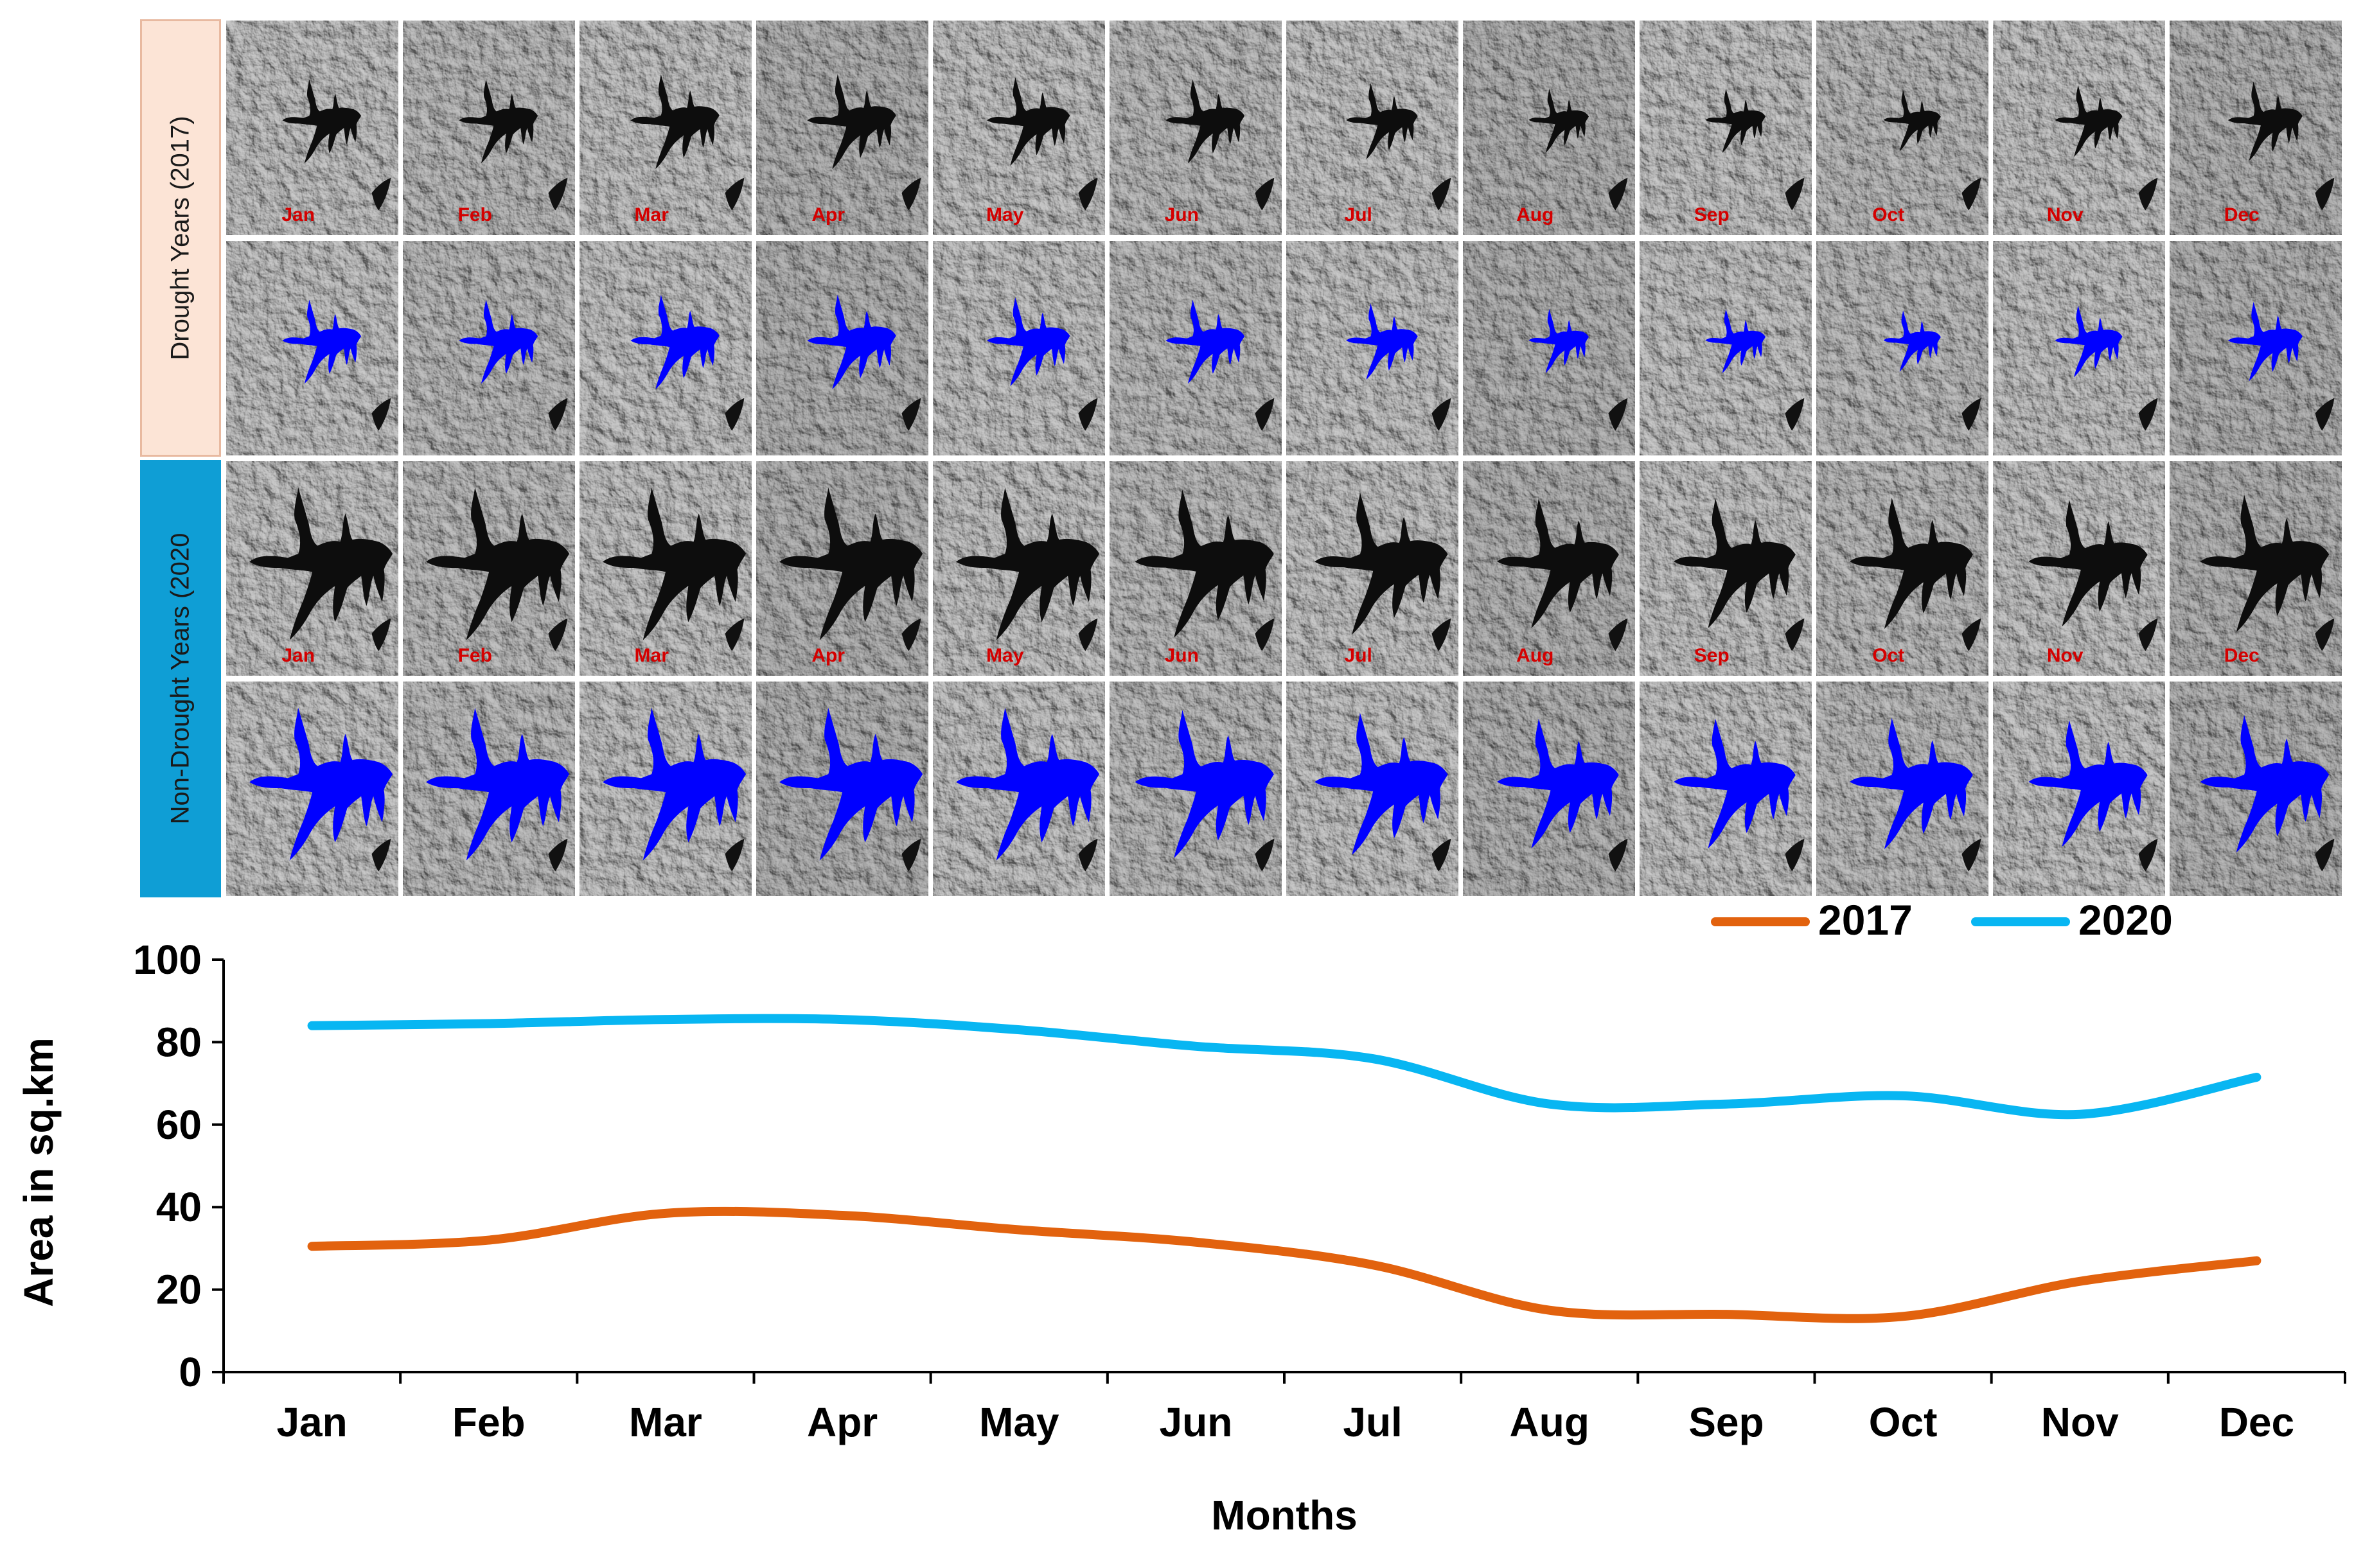 The width and height of the screenshot is (2363, 1568). Describe the element at coordinates (1372, 568) in the screenshot. I see `satellite-tile: Jul` at that location.